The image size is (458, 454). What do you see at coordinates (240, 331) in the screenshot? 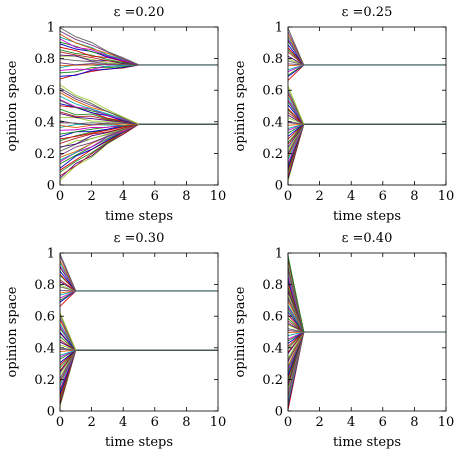
I see `y-axis-label: opinion space` at bounding box center [240, 331].